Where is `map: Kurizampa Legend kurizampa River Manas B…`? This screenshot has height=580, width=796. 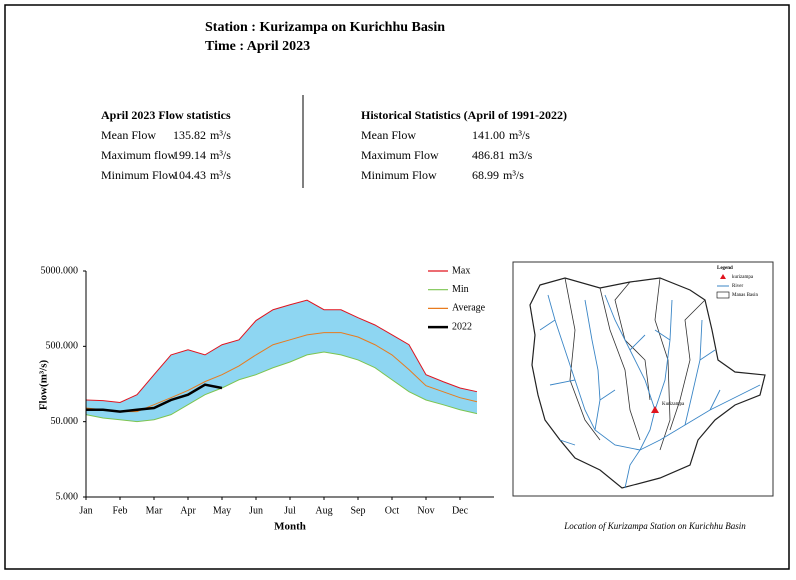 map: Kurizampa Legend kurizampa River Manas B… is located at coordinates (643, 379).